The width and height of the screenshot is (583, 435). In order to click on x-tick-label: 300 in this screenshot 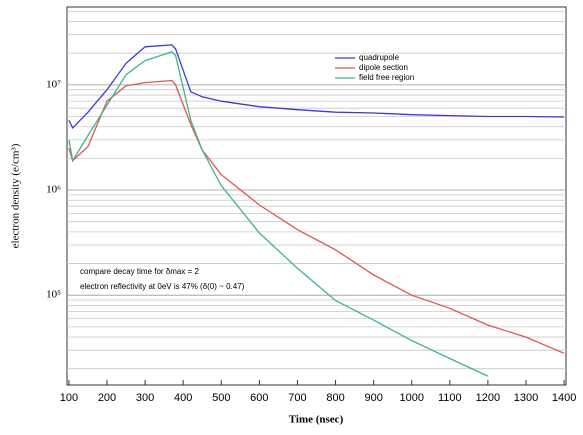, I will do `click(145, 398)`.